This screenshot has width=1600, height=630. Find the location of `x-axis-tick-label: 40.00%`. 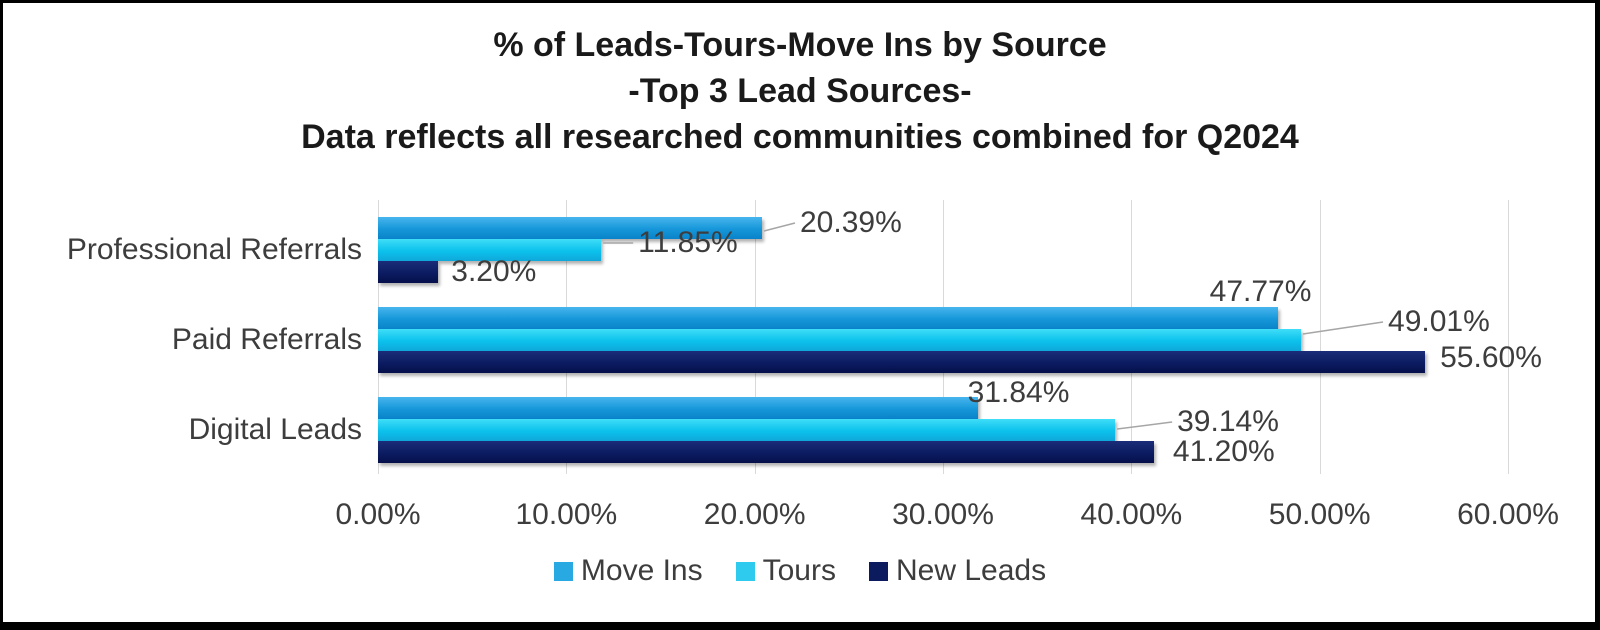

x-axis-tick-label: 40.00% is located at coordinates (1131, 514).